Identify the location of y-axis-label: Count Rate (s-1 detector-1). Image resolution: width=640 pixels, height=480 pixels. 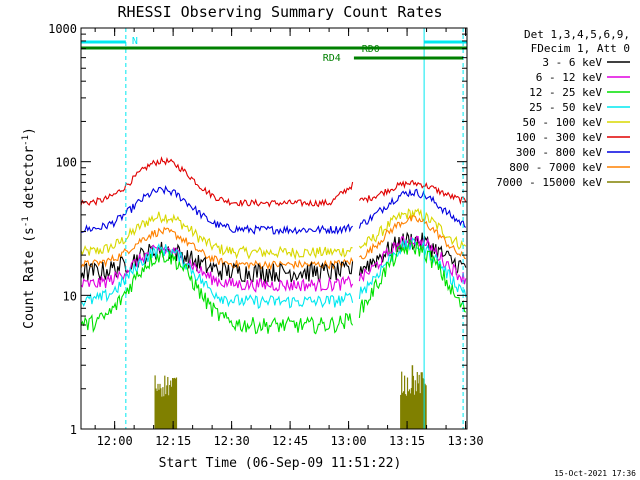
(29, 228).